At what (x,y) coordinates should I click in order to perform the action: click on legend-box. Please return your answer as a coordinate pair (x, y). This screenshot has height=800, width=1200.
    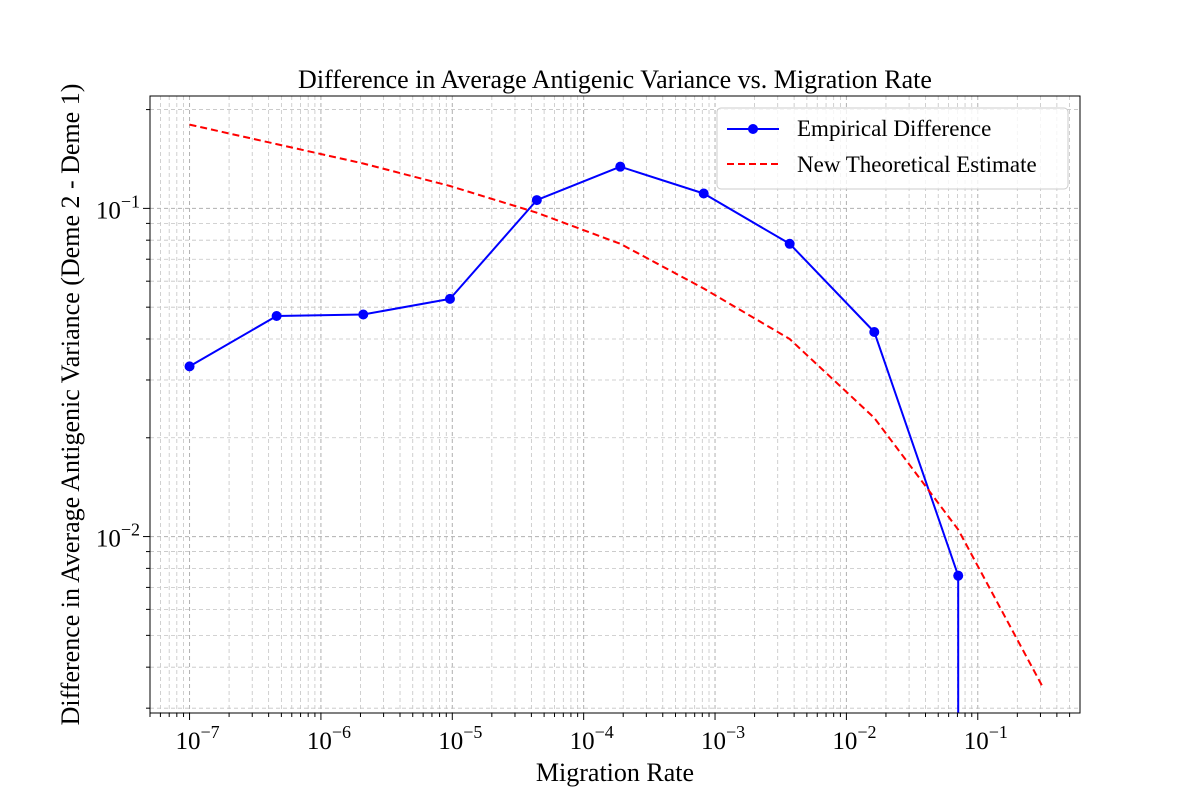
    Looking at the image, I should click on (892, 148).